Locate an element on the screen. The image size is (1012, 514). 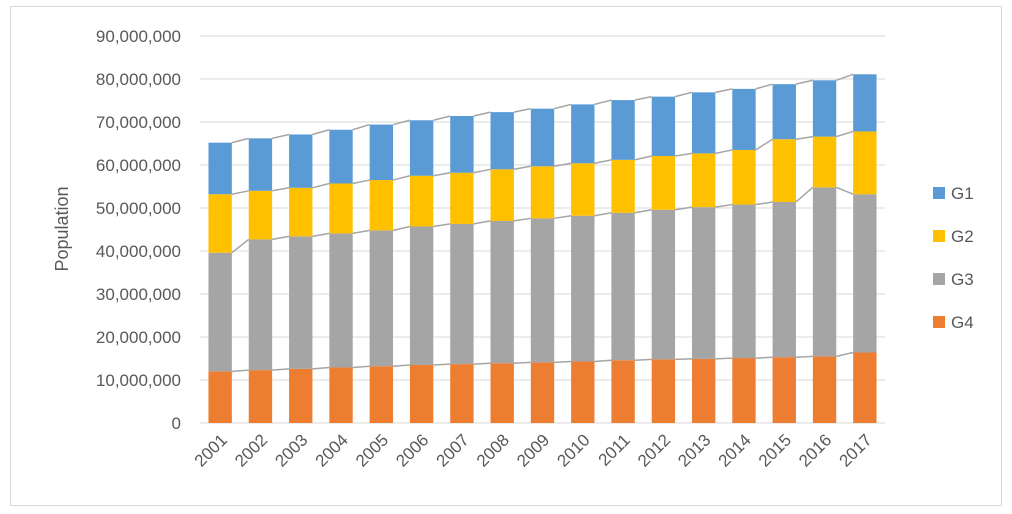
bar-g2-2002 is located at coordinates (260, 215).